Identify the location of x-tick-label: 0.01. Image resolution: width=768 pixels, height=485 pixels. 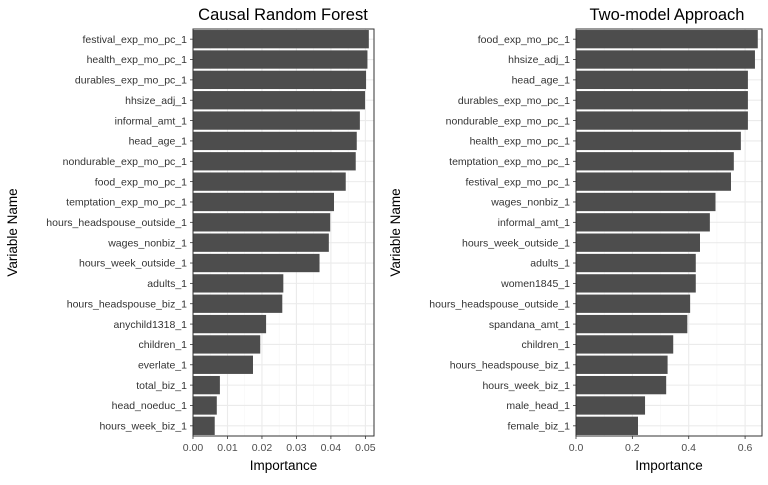
(227, 448).